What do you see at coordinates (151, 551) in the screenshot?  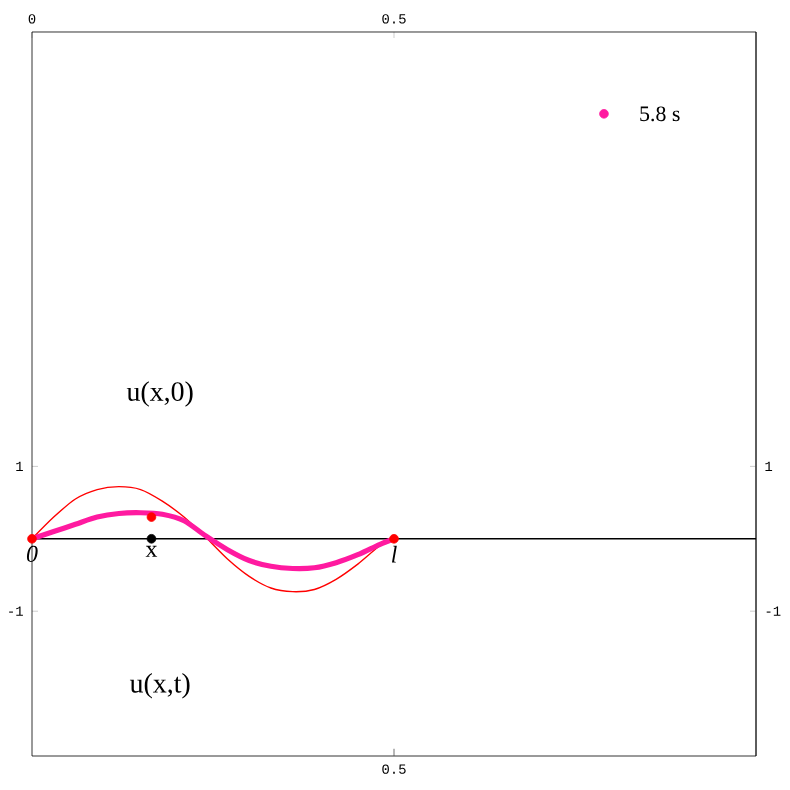 I see `annotation: x` at bounding box center [151, 551].